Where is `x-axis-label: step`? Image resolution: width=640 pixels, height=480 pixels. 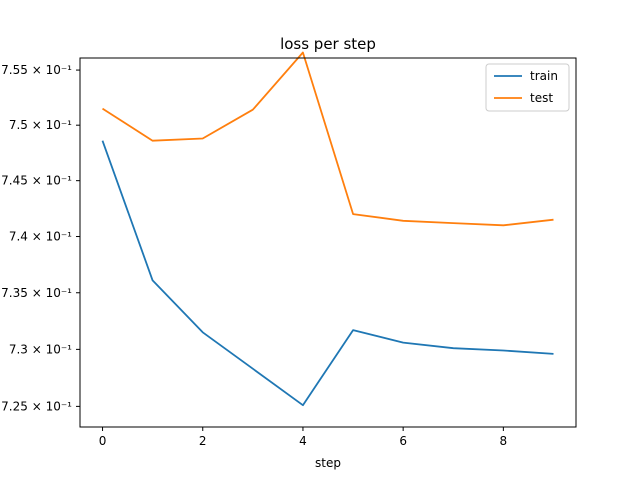
x-axis-label: step is located at coordinates (328, 463).